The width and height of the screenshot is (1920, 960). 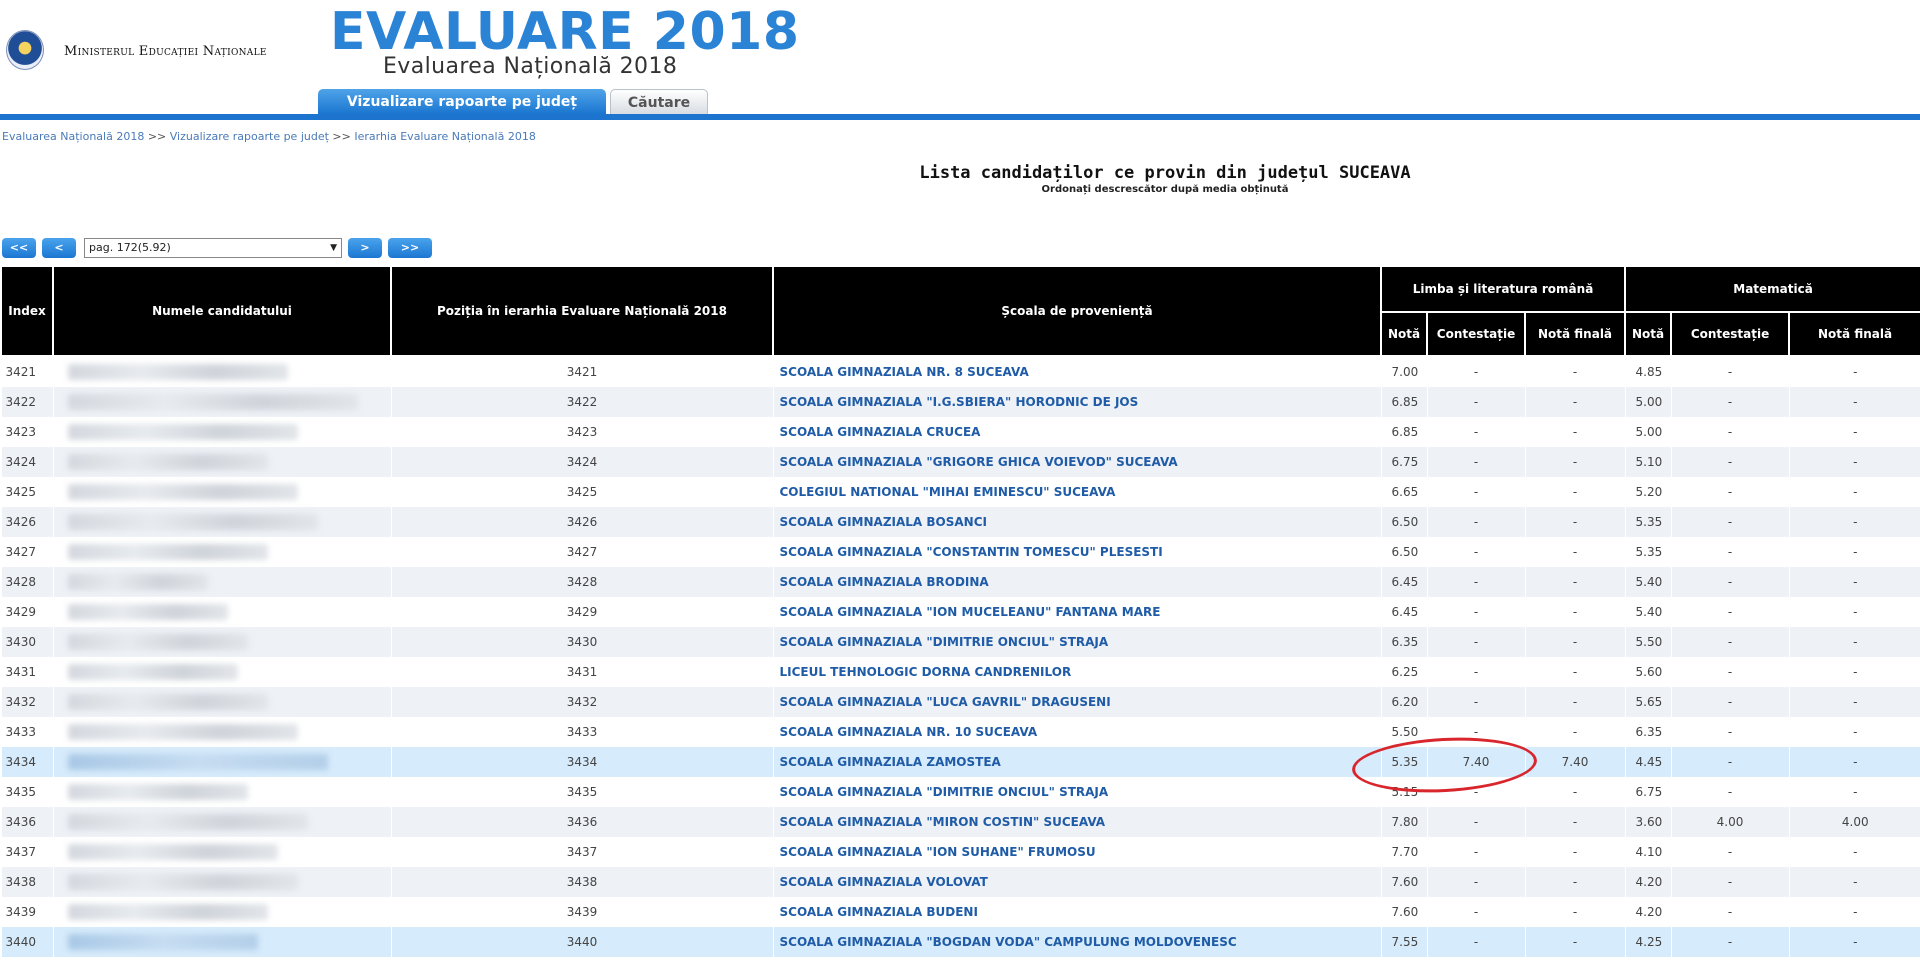 What do you see at coordinates (1076, 672) in the screenshot?
I see `school-link: LICEUL TEHNOLOGIC DORNA CANDRENILOR` at bounding box center [1076, 672].